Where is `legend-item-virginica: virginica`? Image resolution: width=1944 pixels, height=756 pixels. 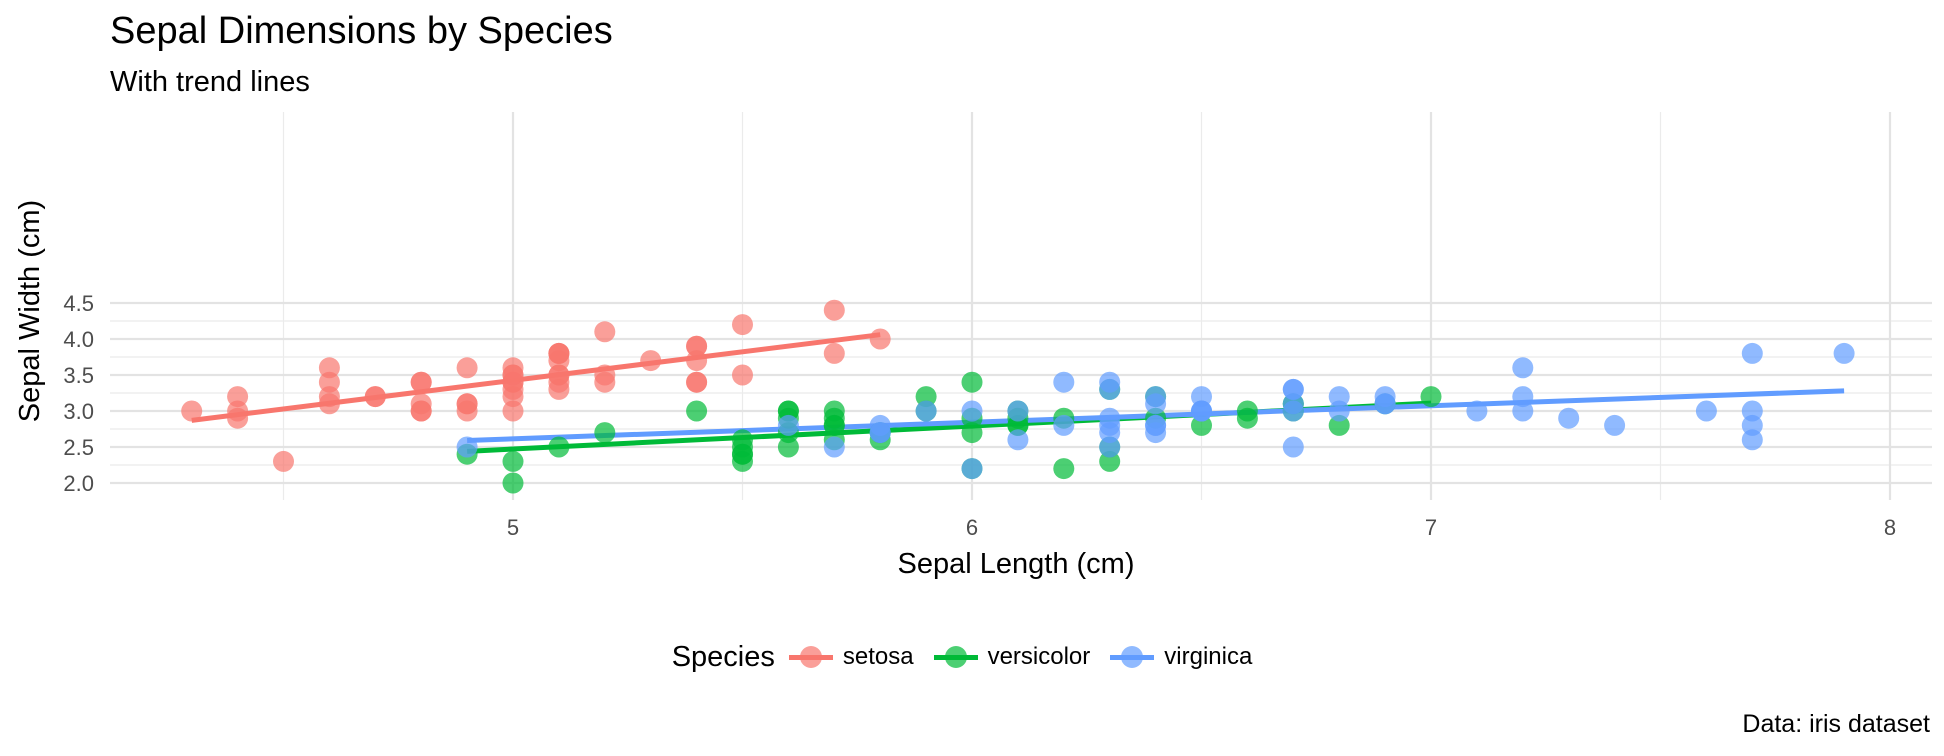 legend-item-virginica: virginica is located at coordinates (1181, 657).